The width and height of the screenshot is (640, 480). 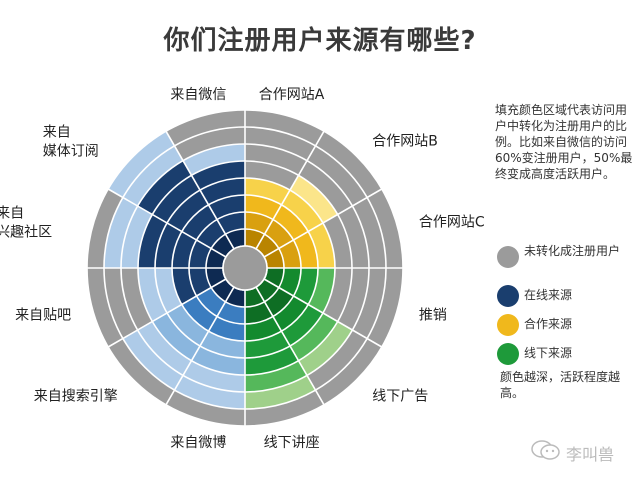 I want to click on wechat-icon, so click(x=545, y=450).